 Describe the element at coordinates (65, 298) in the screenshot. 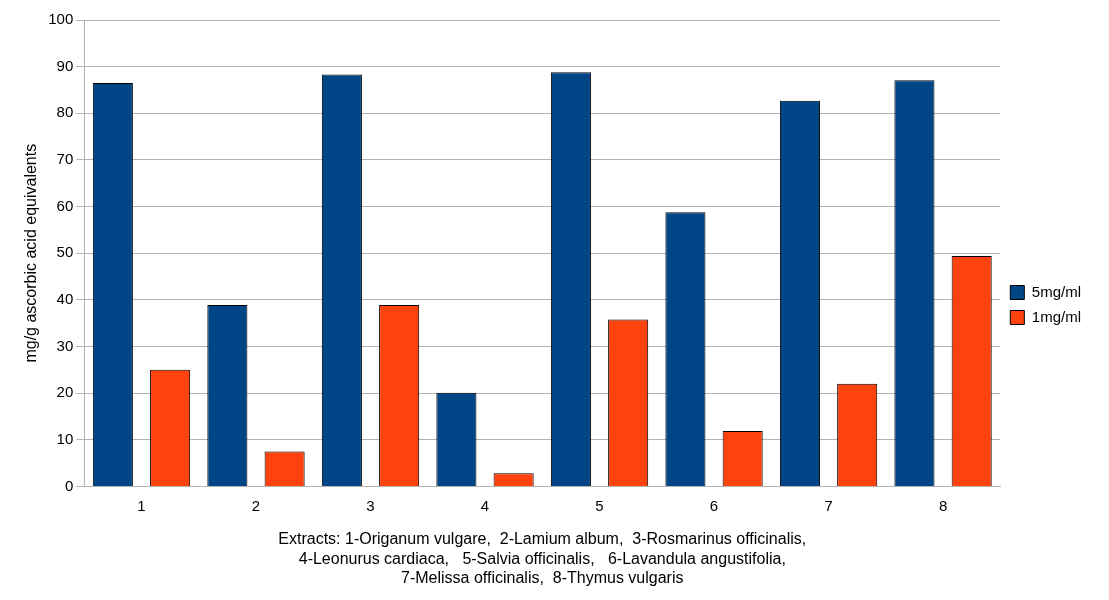

I see `y-tick-label: 40` at that location.